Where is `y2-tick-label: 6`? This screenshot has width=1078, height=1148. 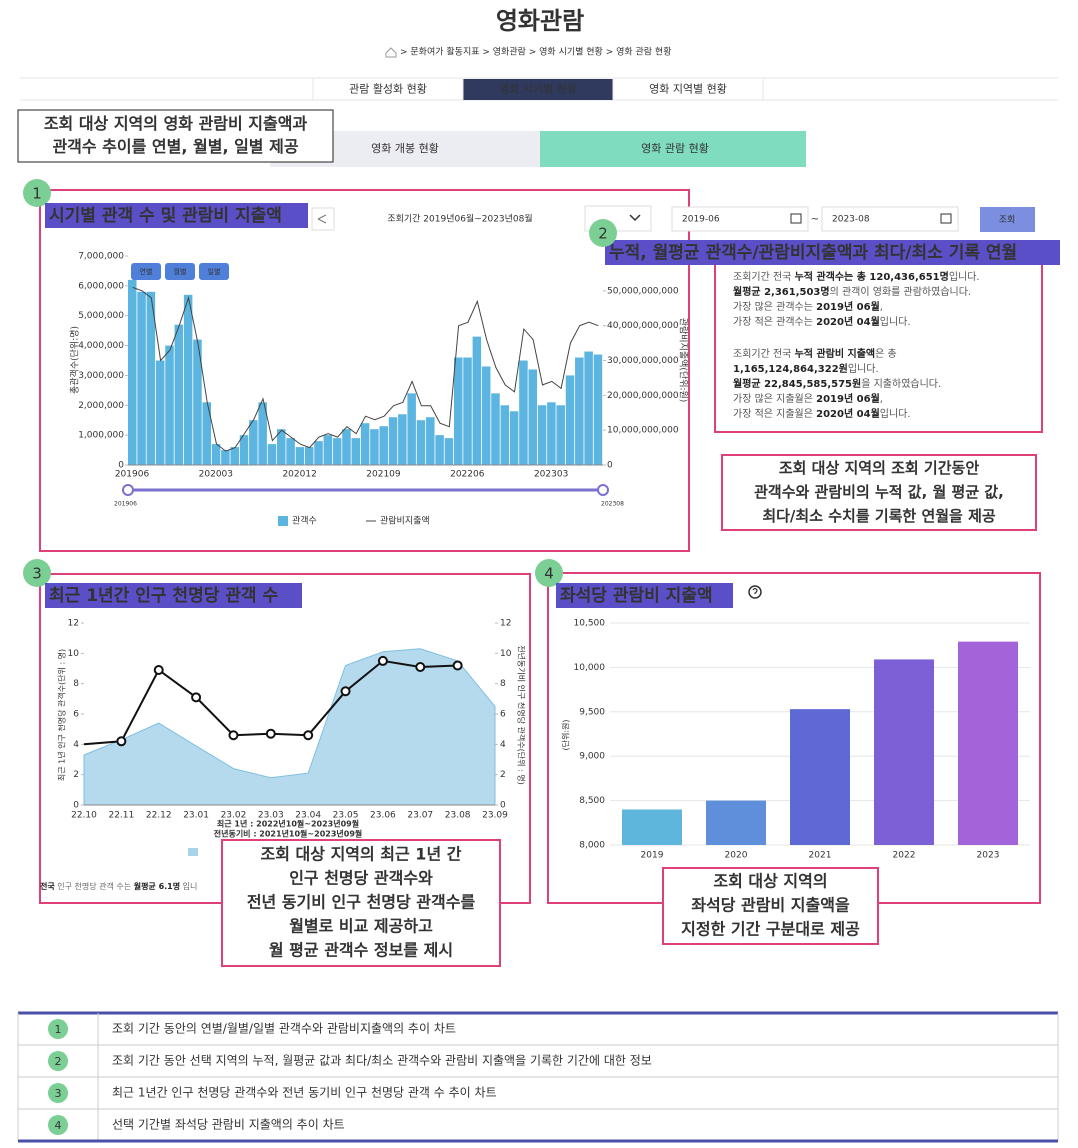
y2-tick-label: 6 is located at coordinates (503, 715).